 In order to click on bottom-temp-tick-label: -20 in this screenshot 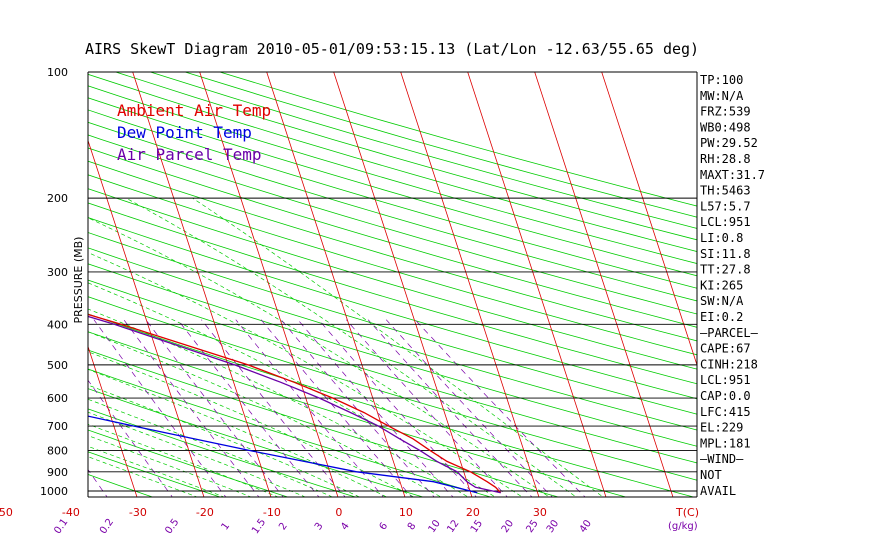, I will do `click(205, 512)`.